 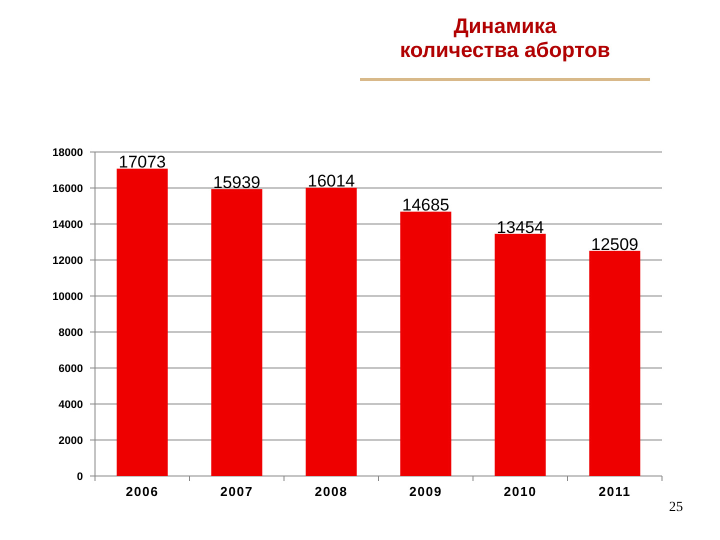 I want to click on x-tick-label: 2010, so click(x=520, y=491).